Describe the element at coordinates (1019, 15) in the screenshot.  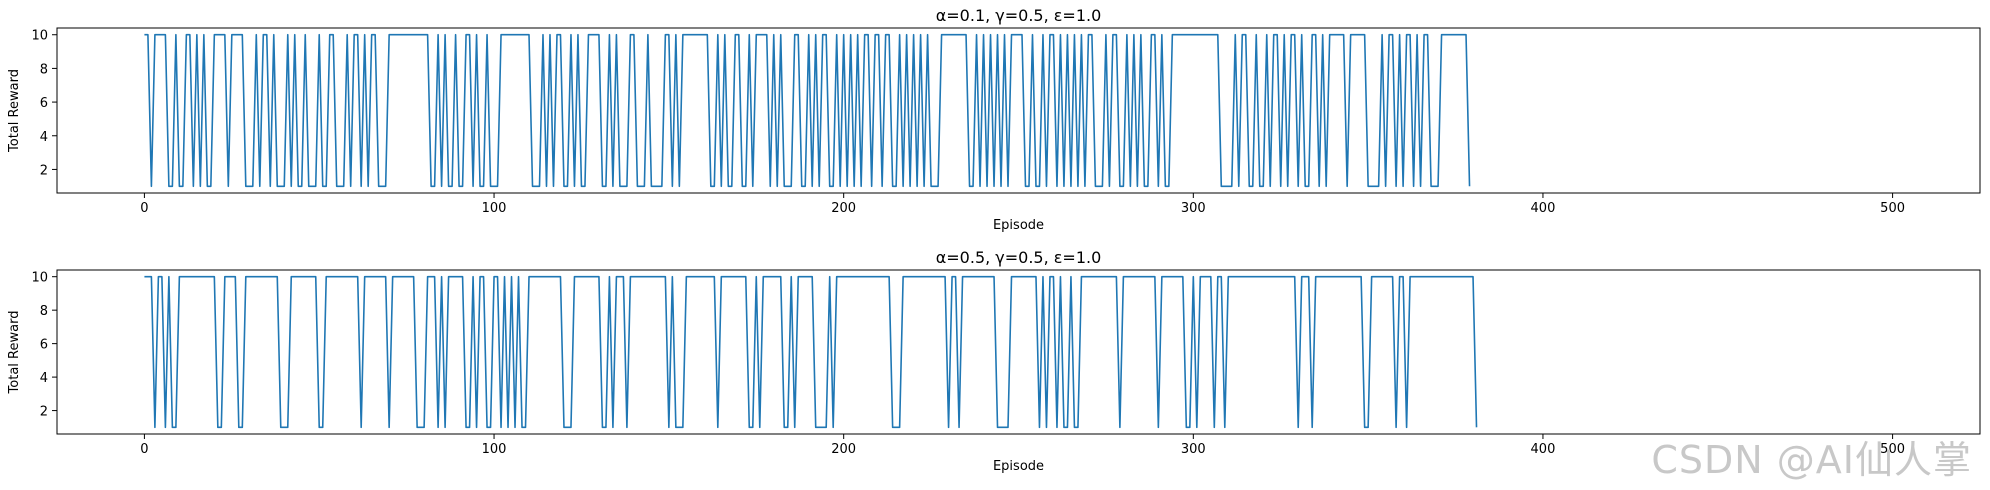
I see `chart-title: α=0.1, γ=0.5, ε=1.0` at that location.